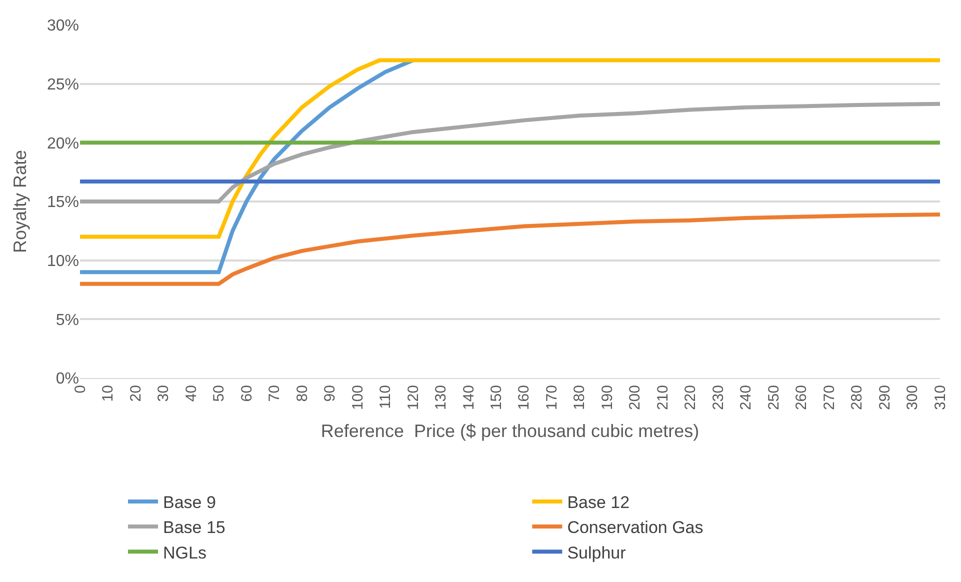 The height and width of the screenshot is (582, 961). I want to click on y-tick-label: 5%, so click(67, 320).